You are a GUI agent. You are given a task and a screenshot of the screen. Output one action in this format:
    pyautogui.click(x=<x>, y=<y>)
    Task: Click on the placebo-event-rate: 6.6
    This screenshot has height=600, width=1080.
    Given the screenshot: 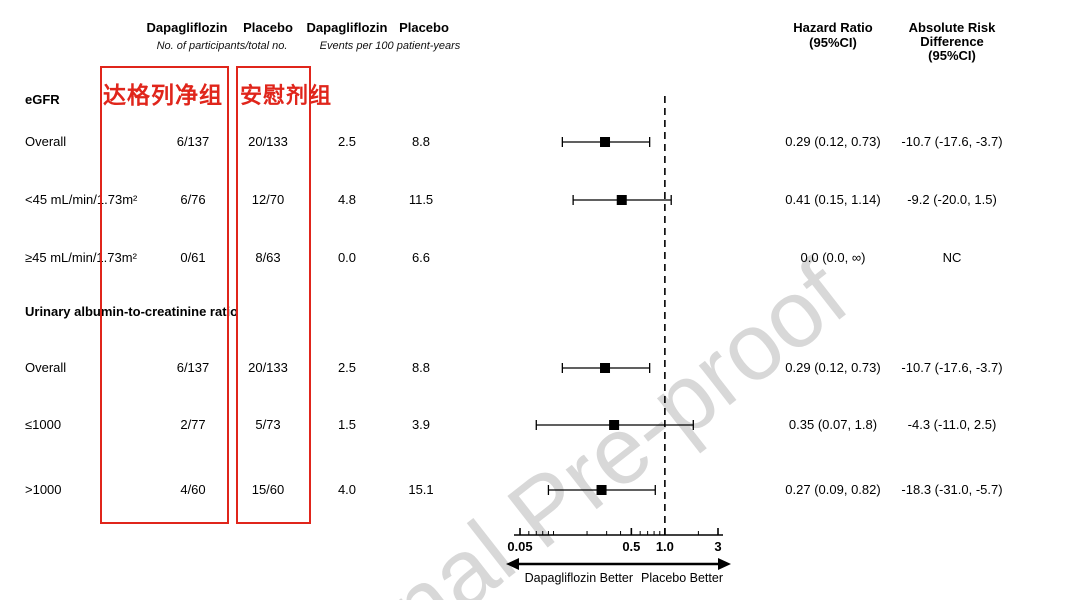 What is the action you would take?
    pyautogui.click(x=421, y=257)
    